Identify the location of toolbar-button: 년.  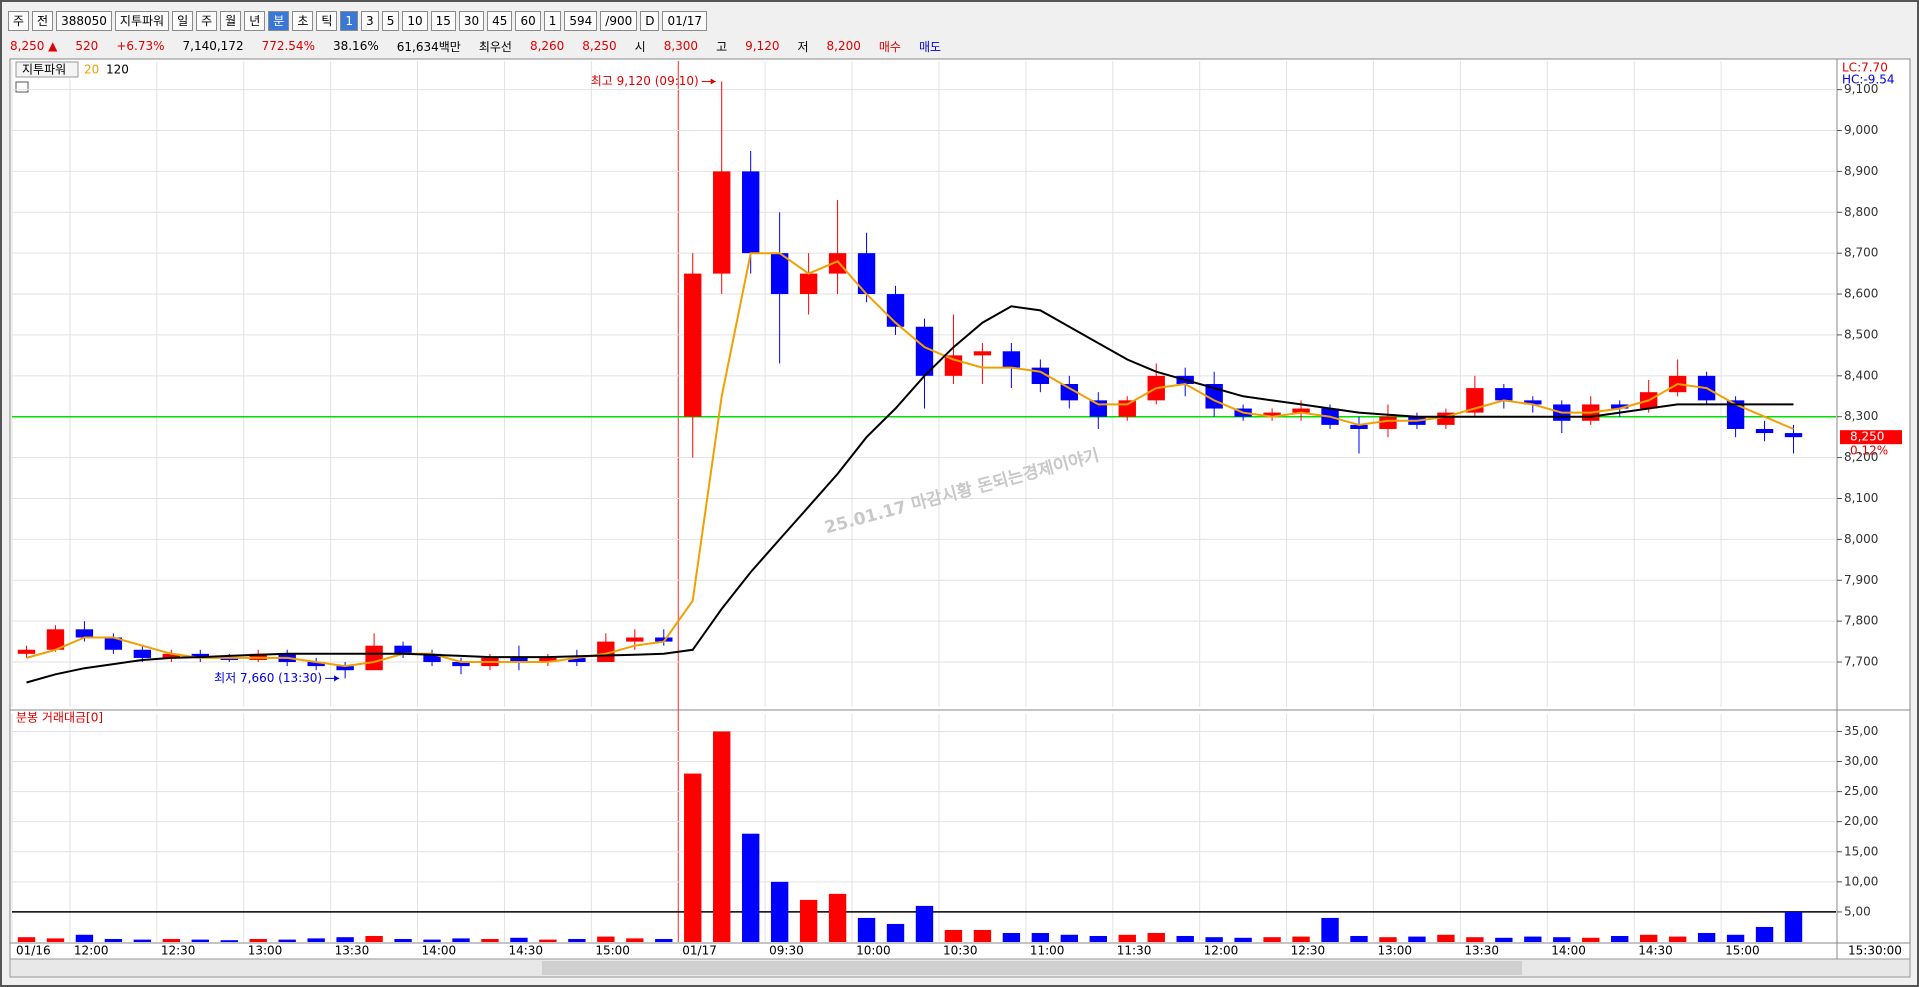
(255, 21).